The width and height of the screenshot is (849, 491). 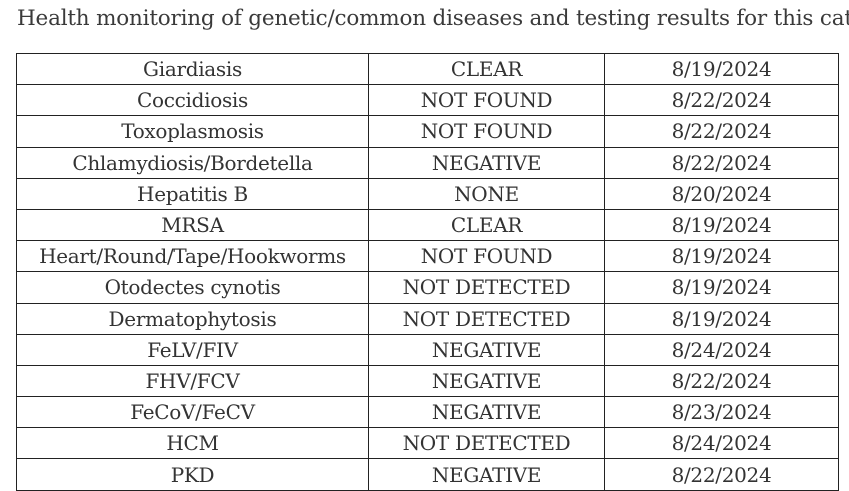 What do you see at coordinates (192, 69) in the screenshot?
I see `test-name-cell: Giardiasis` at bounding box center [192, 69].